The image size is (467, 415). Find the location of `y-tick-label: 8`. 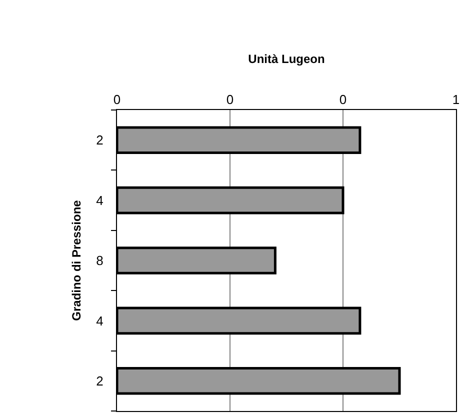

y-tick-label: 8 is located at coordinates (100, 260).